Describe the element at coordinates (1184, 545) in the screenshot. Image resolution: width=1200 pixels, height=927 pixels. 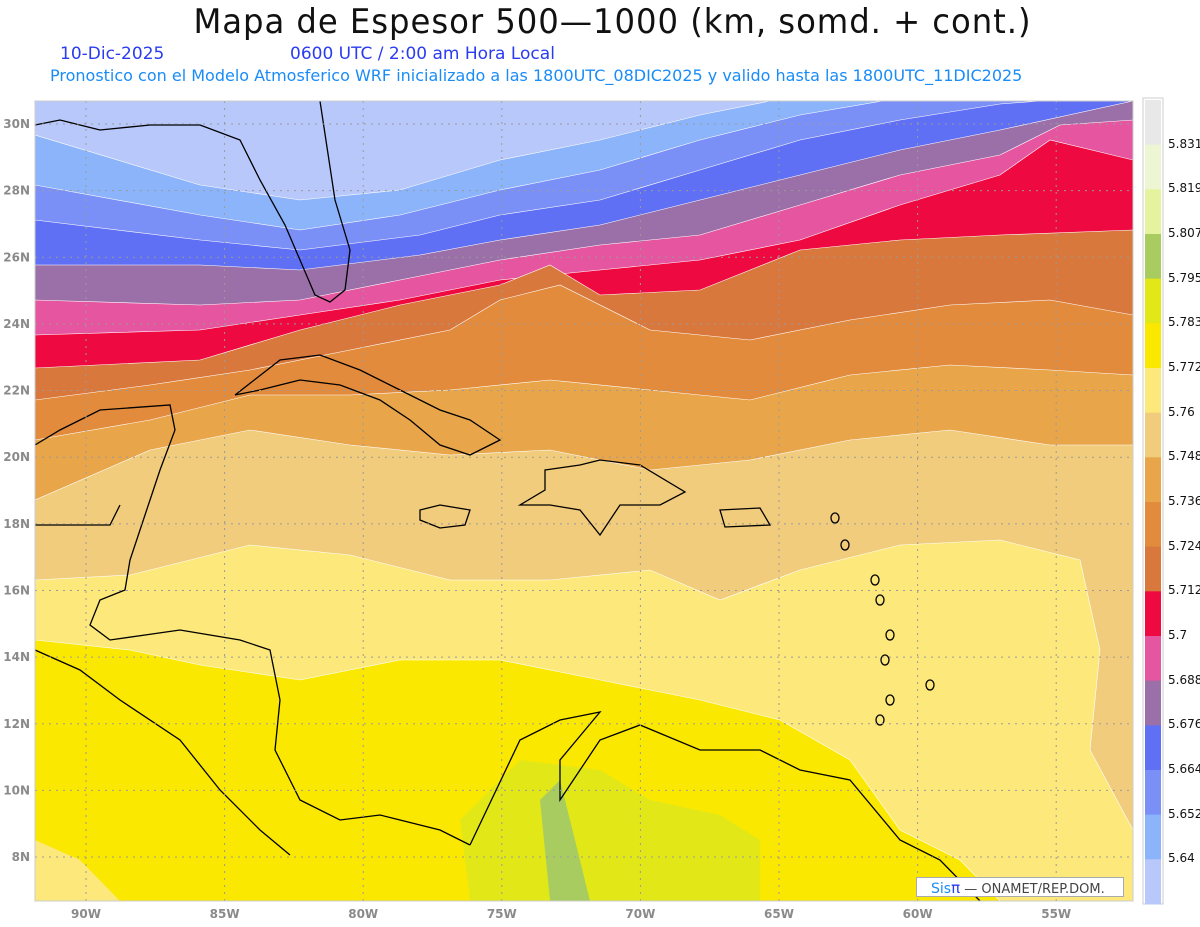
I see `colorbar-label: 5.724` at that location.